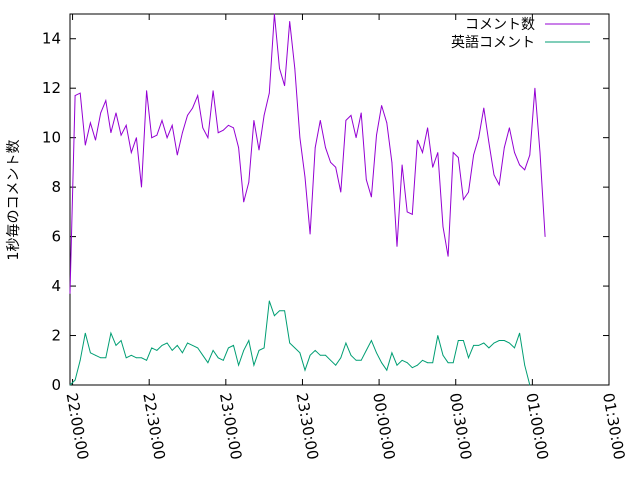  Describe the element at coordinates (56, 385) in the screenshot. I see `y-tick-label: 0` at that location.